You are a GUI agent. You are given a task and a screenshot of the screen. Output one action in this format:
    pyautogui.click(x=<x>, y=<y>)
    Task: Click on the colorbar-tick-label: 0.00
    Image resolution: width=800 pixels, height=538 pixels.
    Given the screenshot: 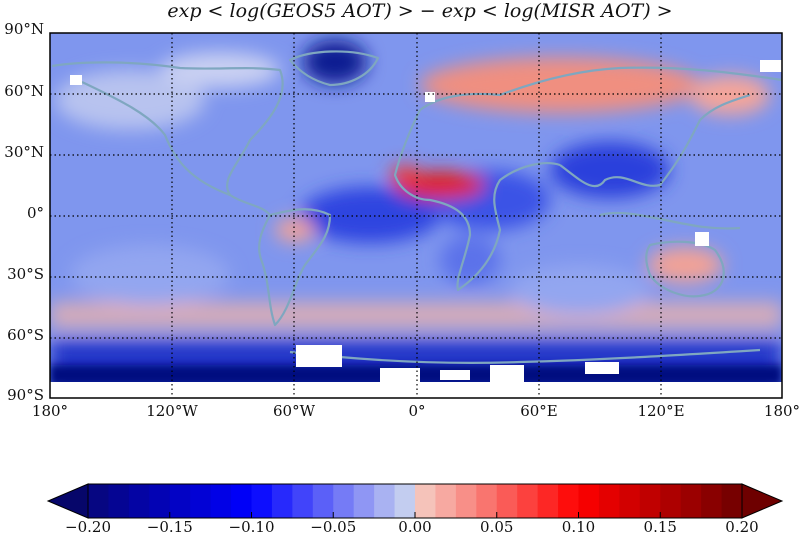 What is the action you would take?
    pyautogui.click(x=415, y=527)
    